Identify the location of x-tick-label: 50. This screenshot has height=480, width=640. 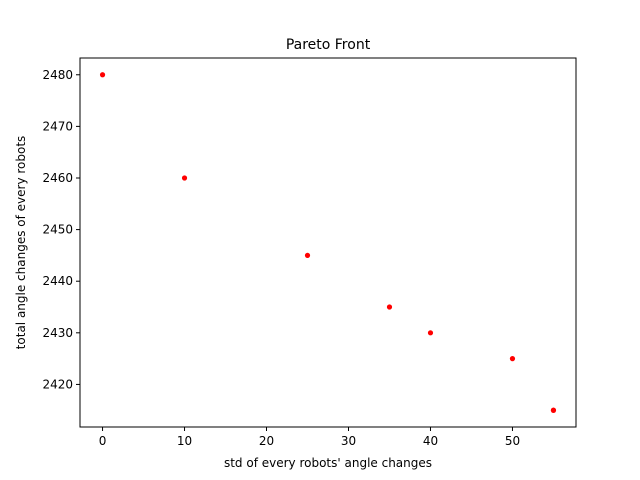
(512, 441).